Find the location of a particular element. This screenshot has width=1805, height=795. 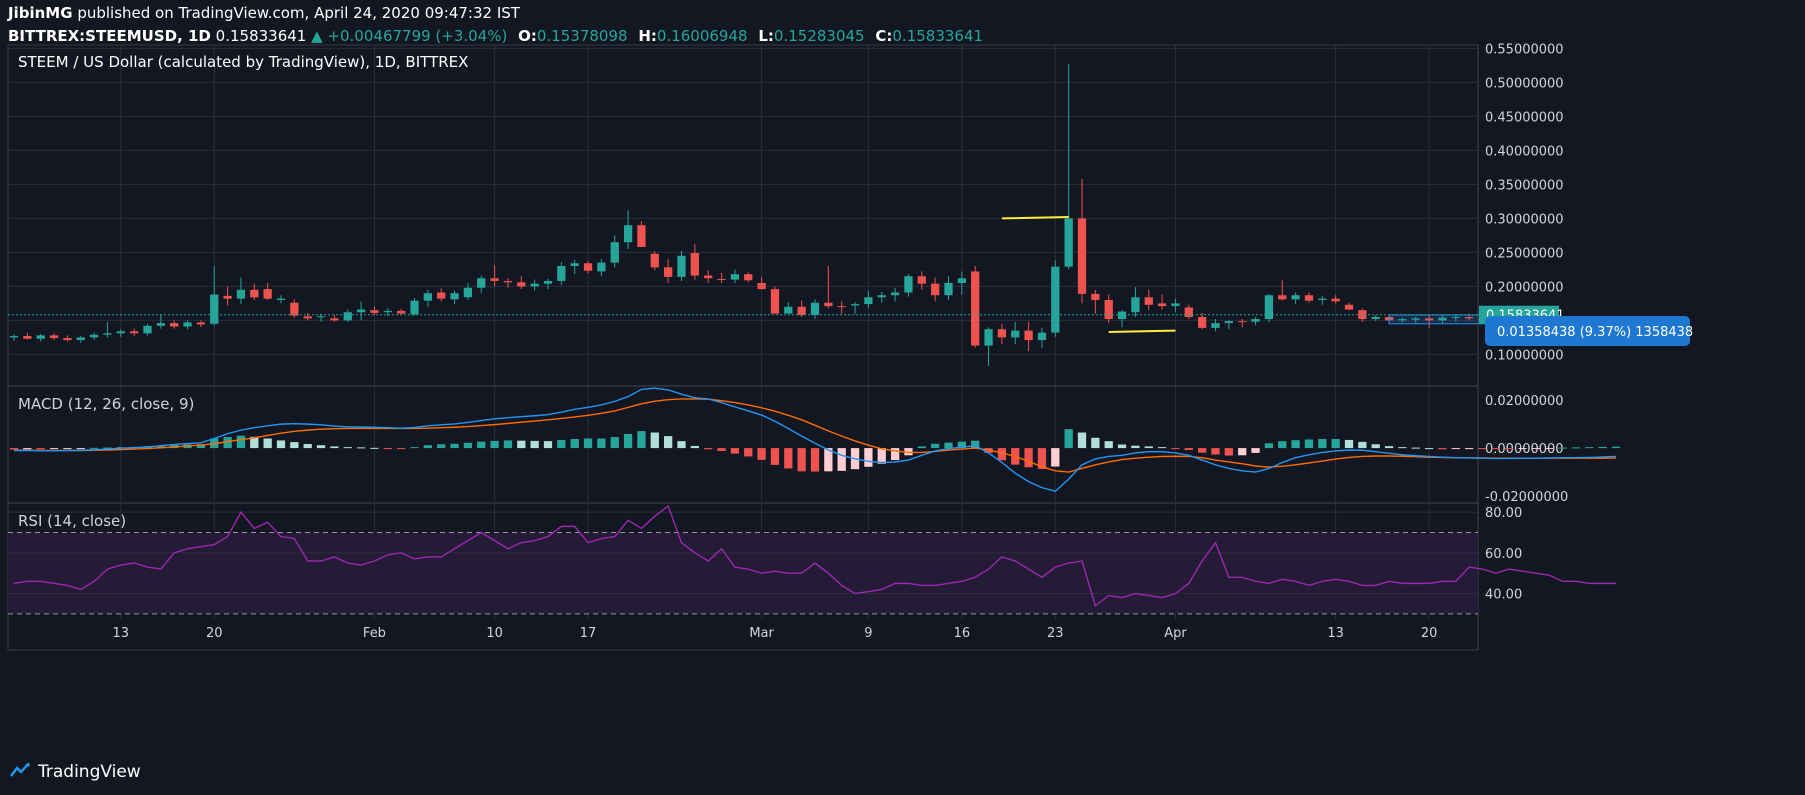

price-tick-label: 0.30000000 is located at coordinates (1524, 219).